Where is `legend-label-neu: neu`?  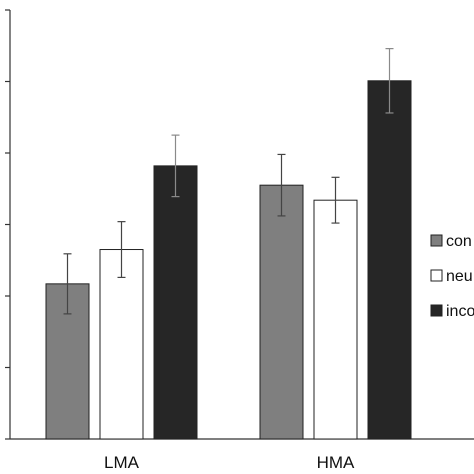 legend-label-neu: neu is located at coordinates (459, 276).